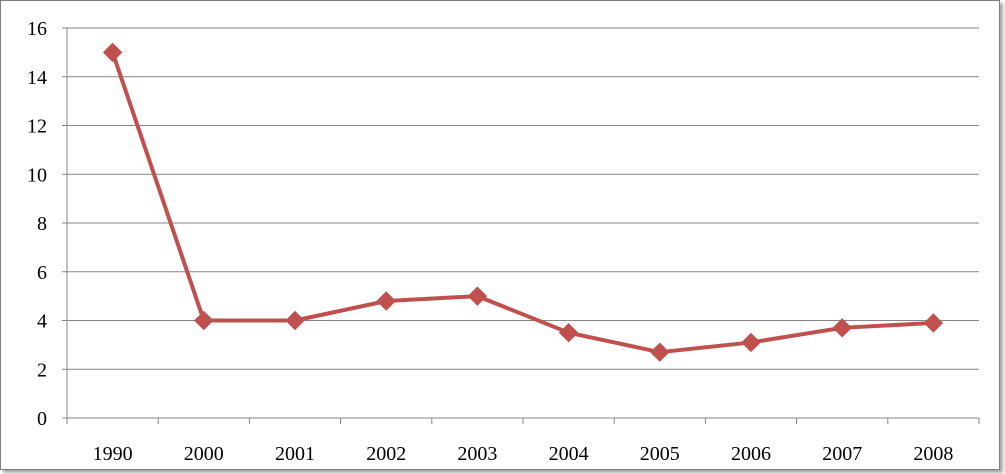 The width and height of the screenshot is (1005, 474). What do you see at coordinates (751, 454) in the screenshot?
I see `x-tick-label: 2006` at bounding box center [751, 454].